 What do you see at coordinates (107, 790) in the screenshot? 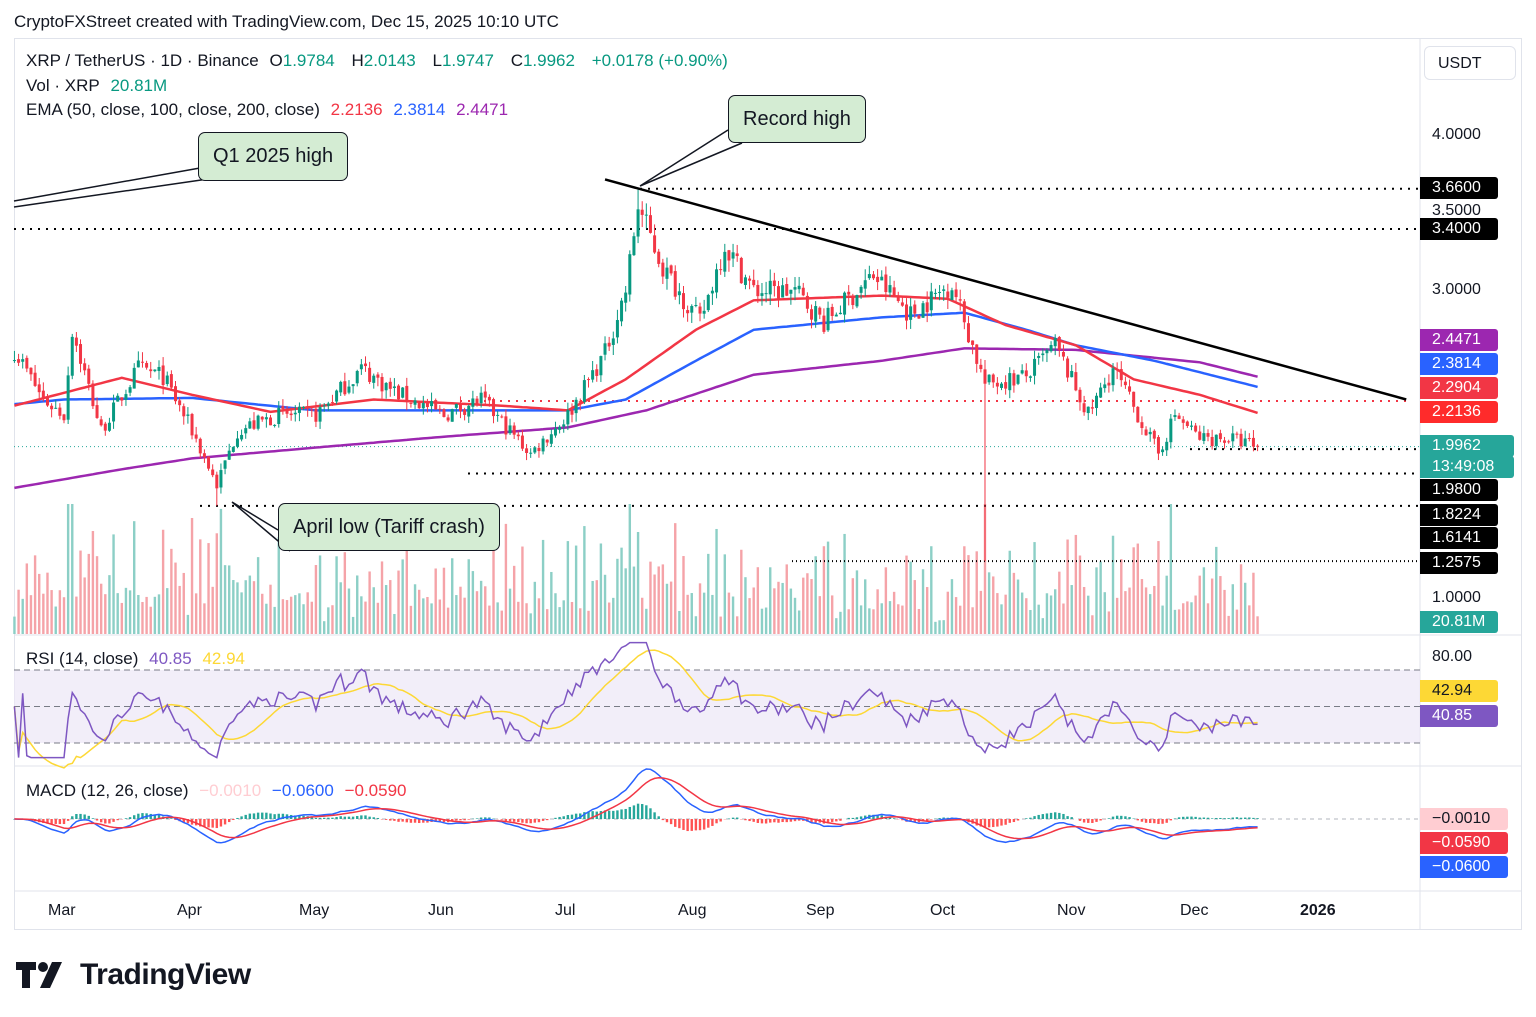
I see `macd-label: MACD (12, 26, close)` at bounding box center [107, 790].